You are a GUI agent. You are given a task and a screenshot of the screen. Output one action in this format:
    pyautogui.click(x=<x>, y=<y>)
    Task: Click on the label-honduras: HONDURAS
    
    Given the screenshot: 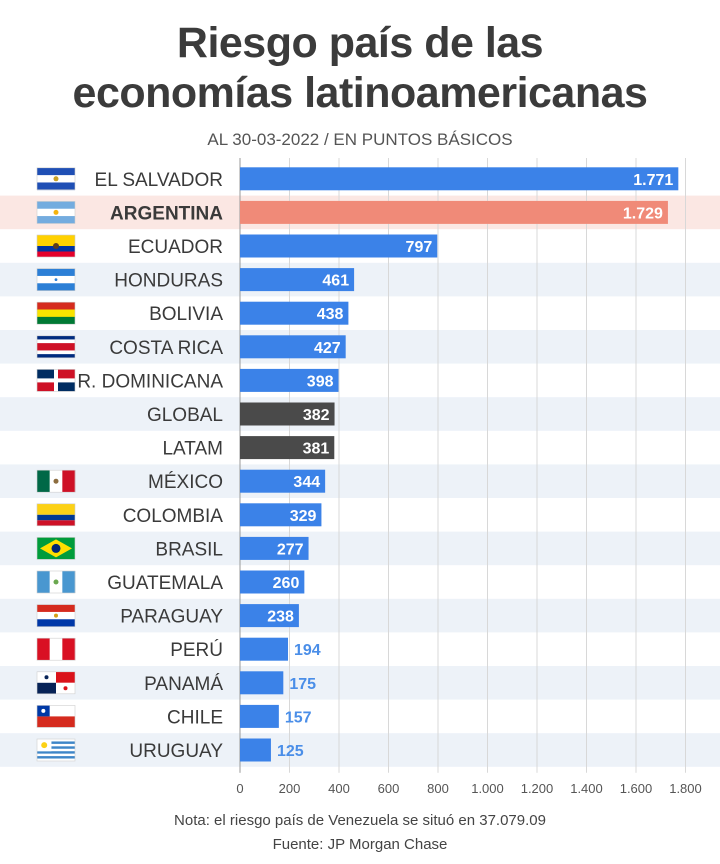 What is the action you would take?
    pyautogui.click(x=168, y=281)
    